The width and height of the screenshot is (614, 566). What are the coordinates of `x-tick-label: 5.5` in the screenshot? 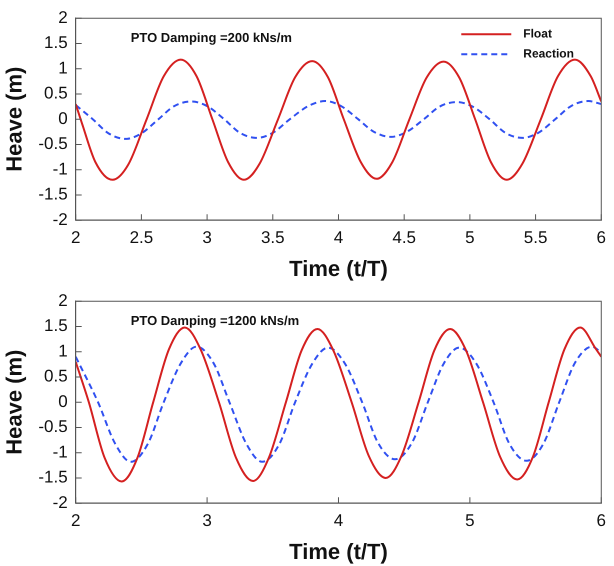 It's located at (536, 238).